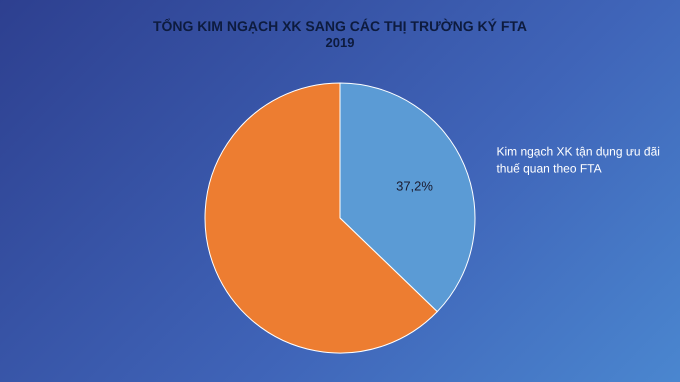 Image resolution: width=680 pixels, height=382 pixels. I want to click on chart-subtitle: 2019, so click(340, 42).